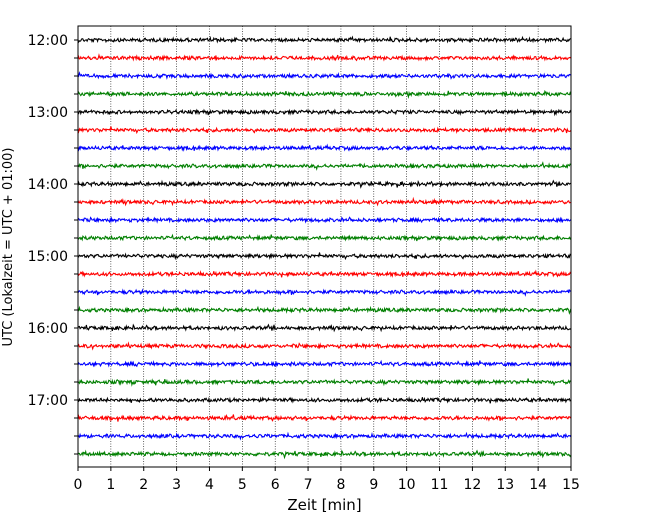 This screenshot has height=520, width=650. Describe the element at coordinates (242, 485) in the screenshot. I see `x-tick-label: 5` at that location.